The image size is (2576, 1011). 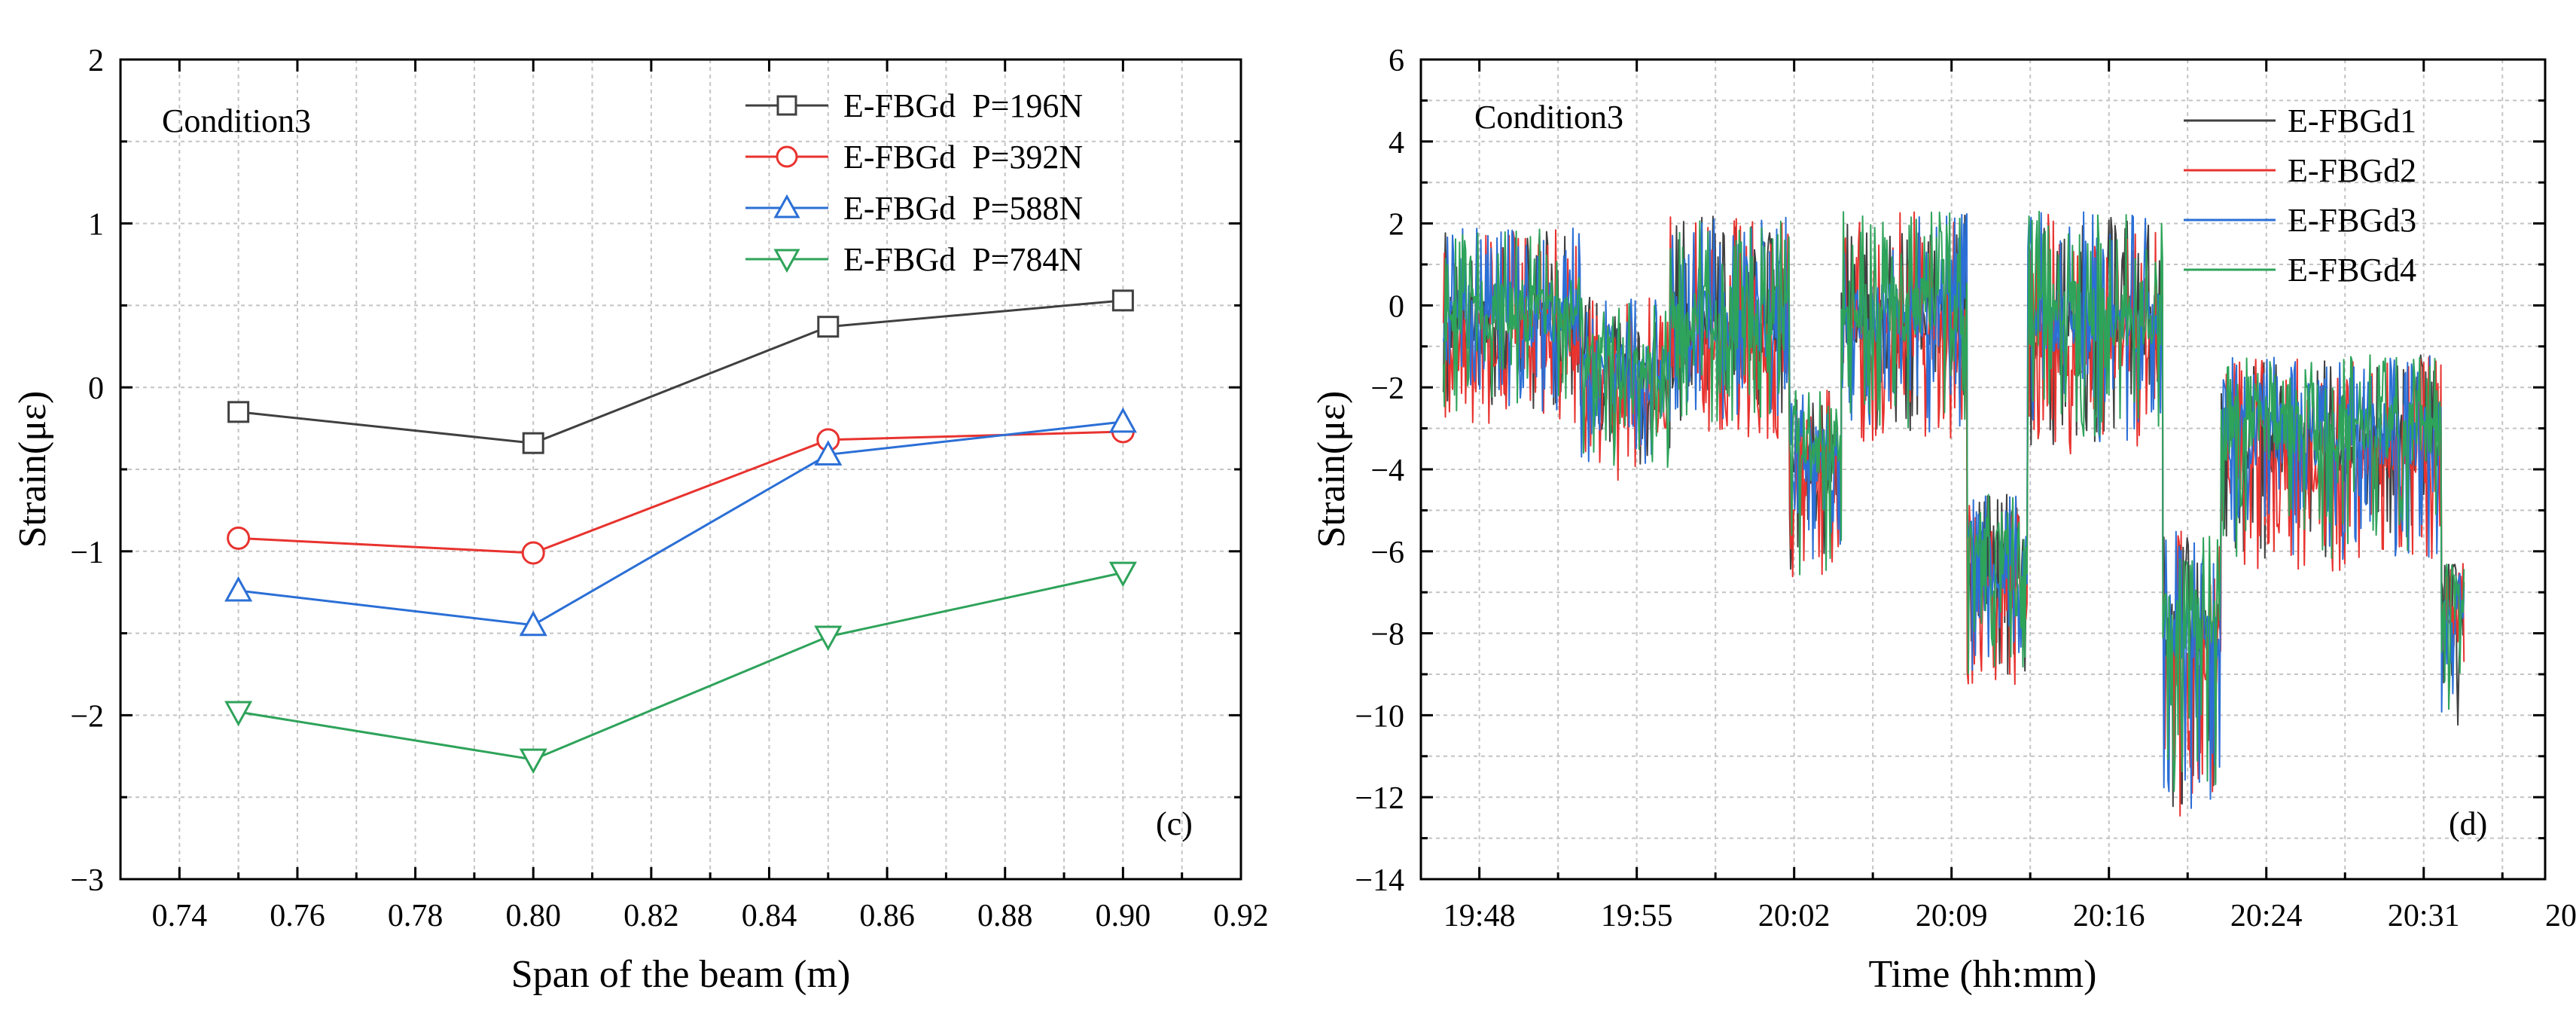 I want to click on x-tick-label: 20:38, so click(x=2560, y=916).